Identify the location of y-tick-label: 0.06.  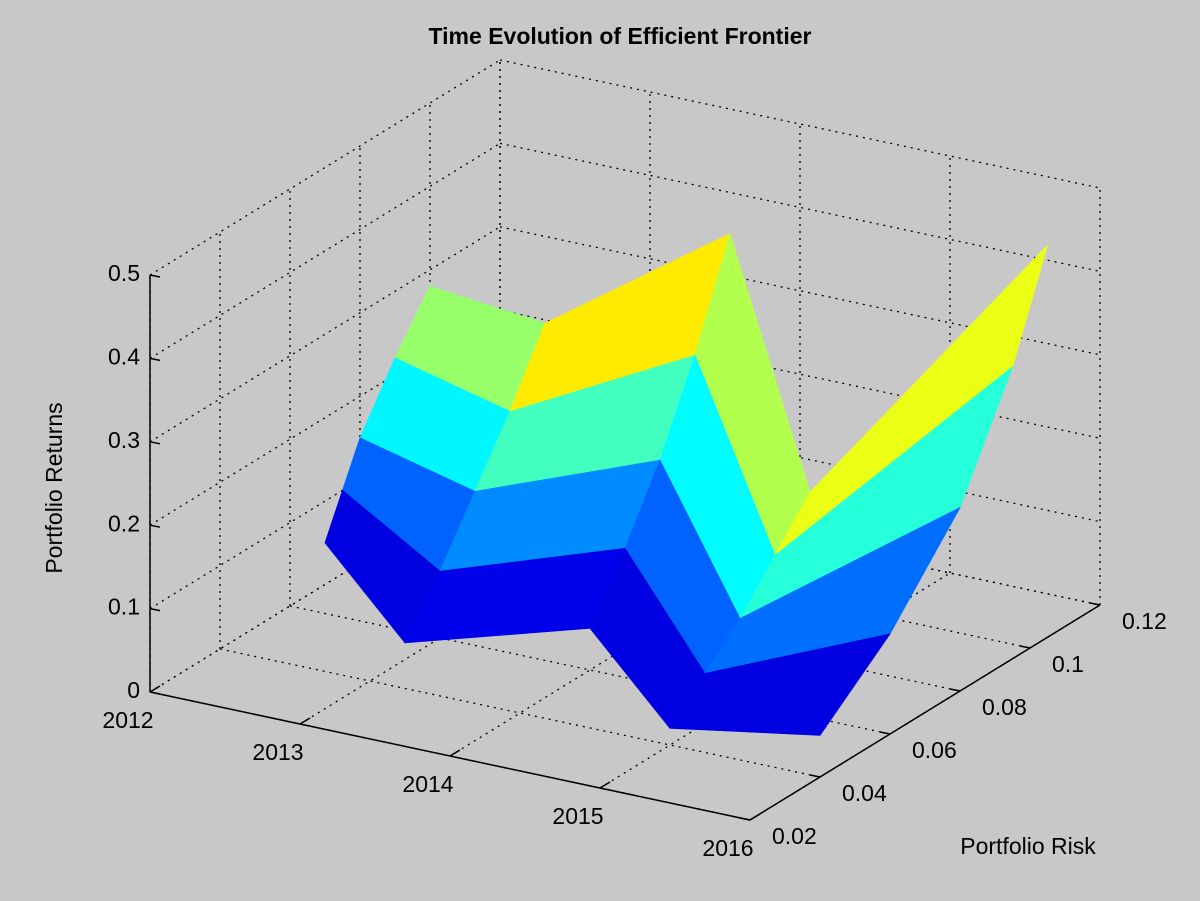
(934, 750).